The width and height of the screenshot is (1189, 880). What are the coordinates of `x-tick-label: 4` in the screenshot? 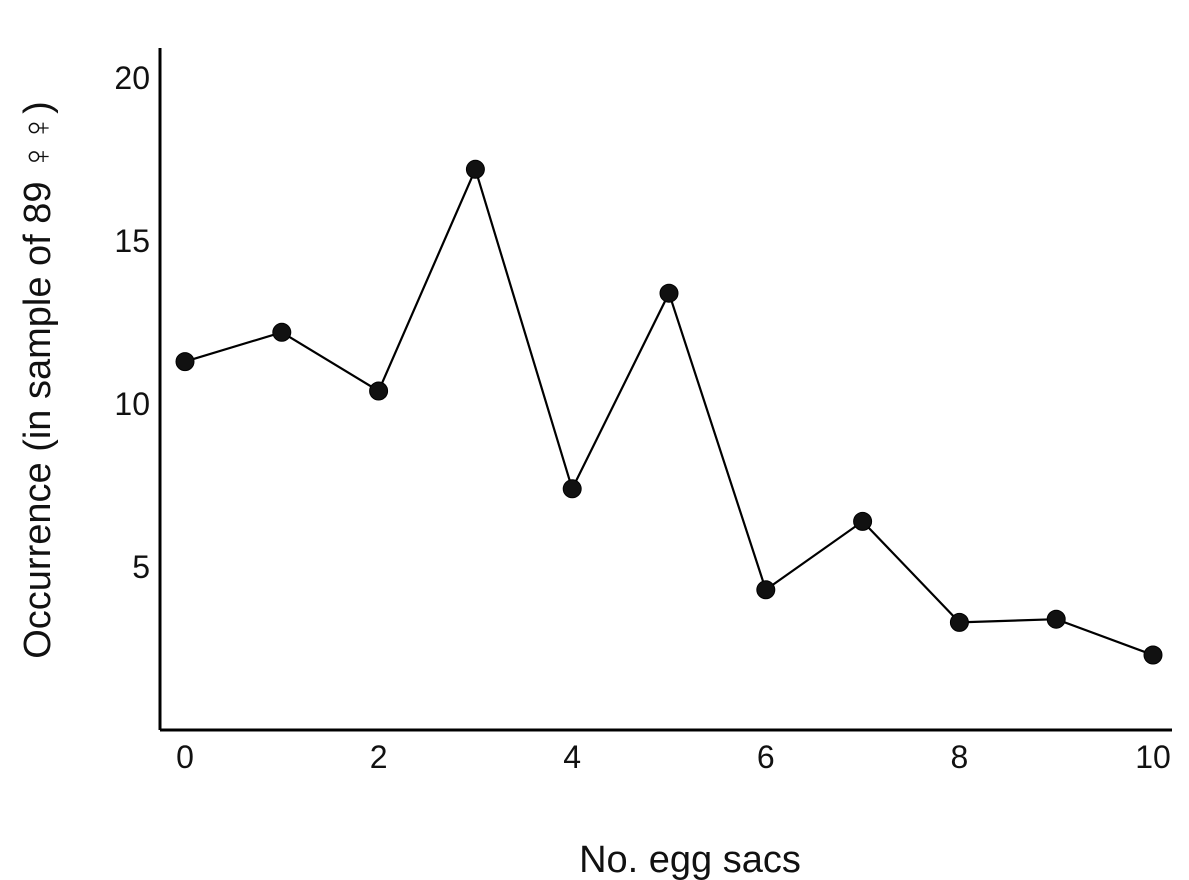 It's located at (572, 757).